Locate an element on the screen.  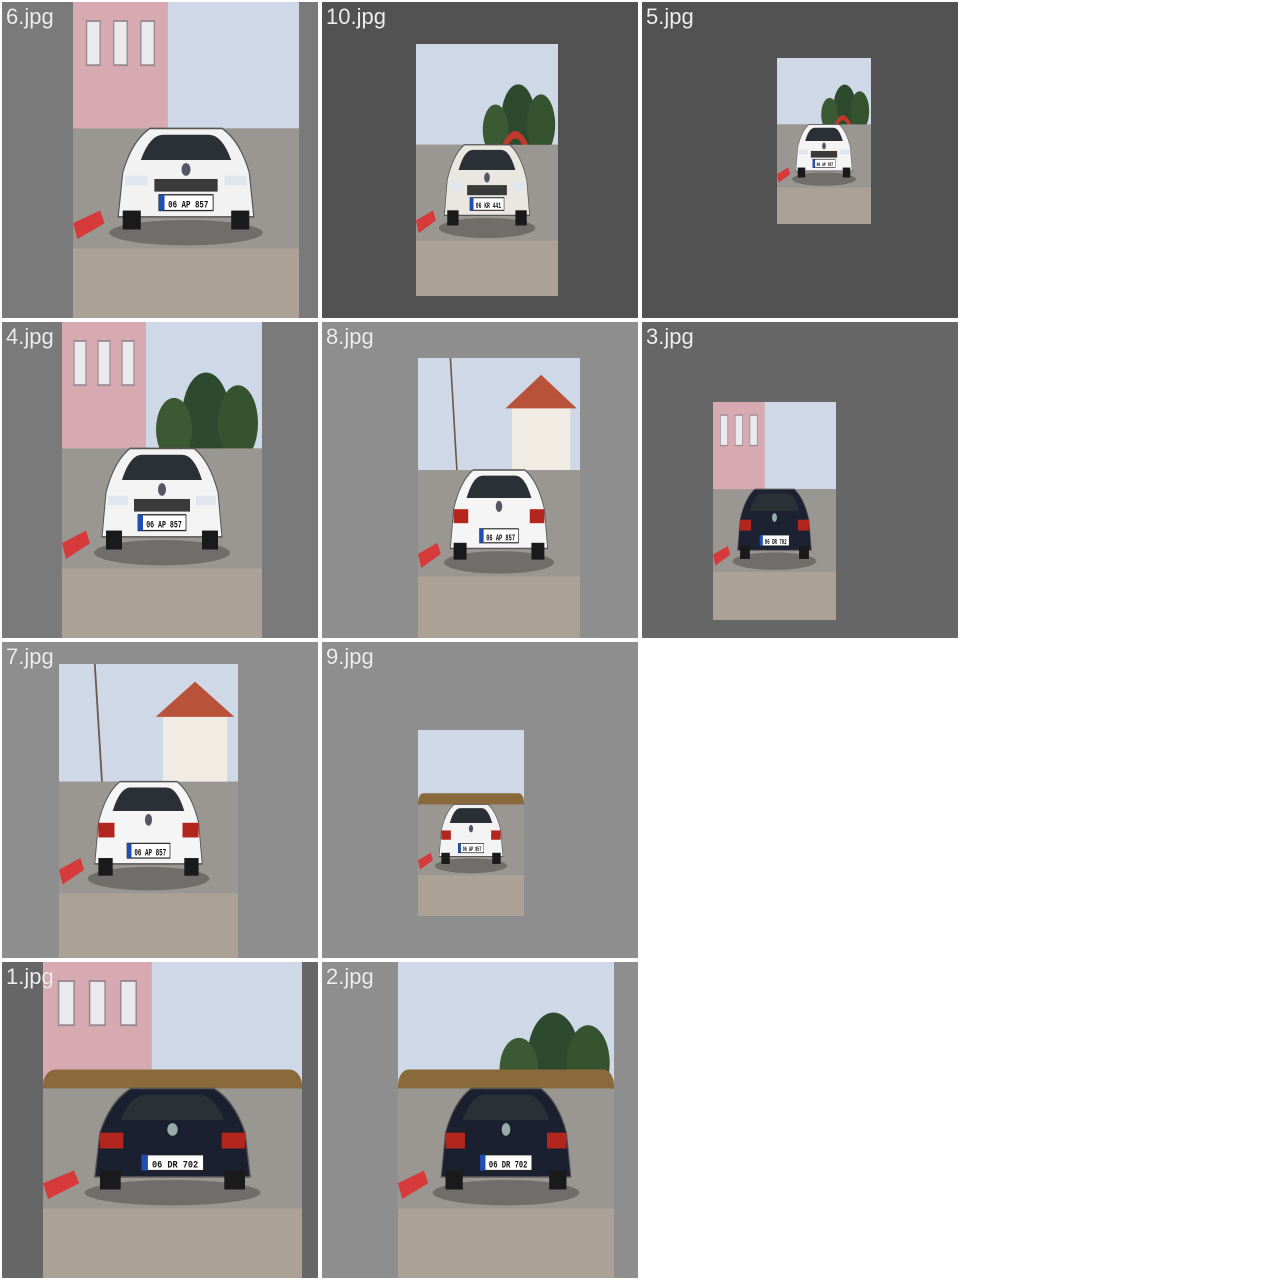
filename-label: 3.jpg is located at coordinates (670, 336).